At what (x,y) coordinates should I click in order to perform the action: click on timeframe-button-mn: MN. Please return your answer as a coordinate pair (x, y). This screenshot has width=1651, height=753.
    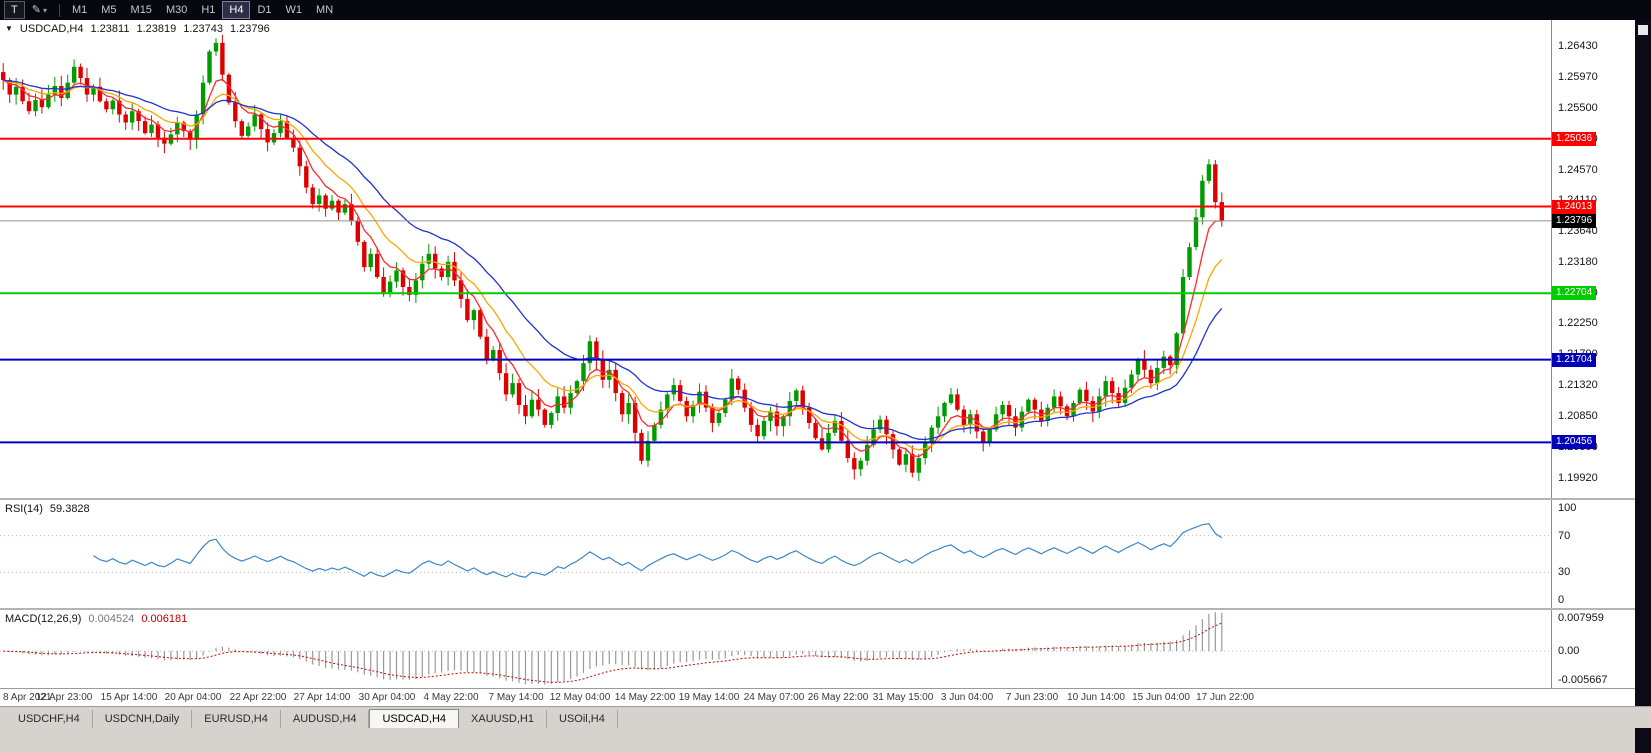
    Looking at the image, I should click on (325, 10).